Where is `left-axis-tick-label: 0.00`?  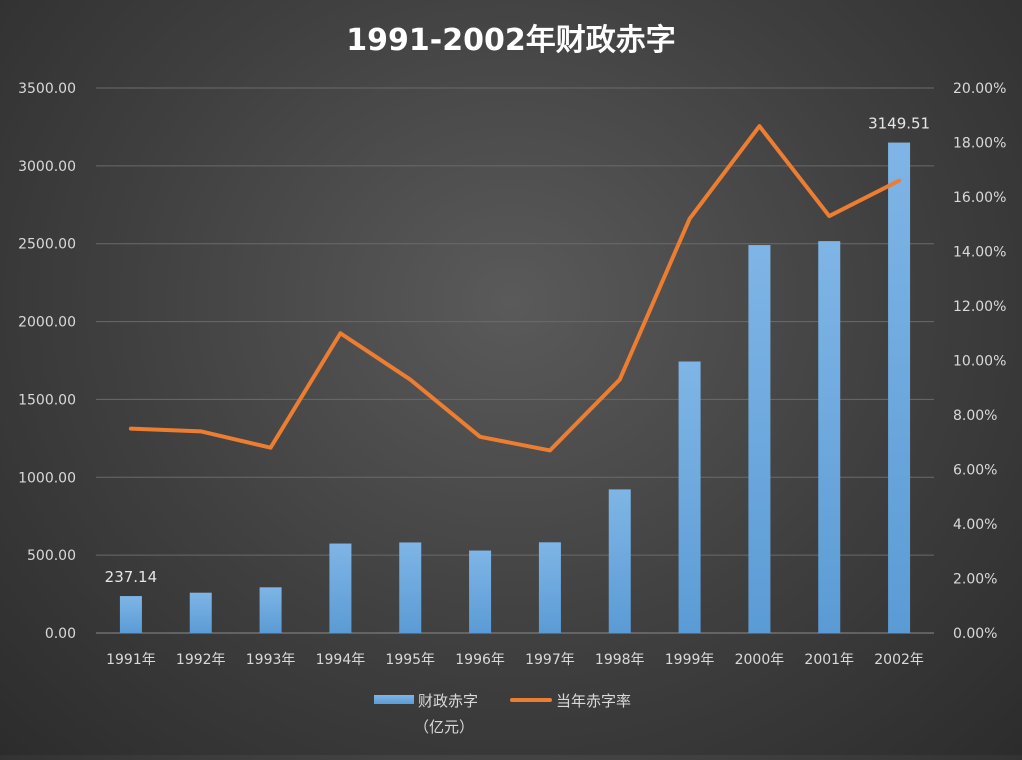 left-axis-tick-label: 0.00 is located at coordinates (60, 634).